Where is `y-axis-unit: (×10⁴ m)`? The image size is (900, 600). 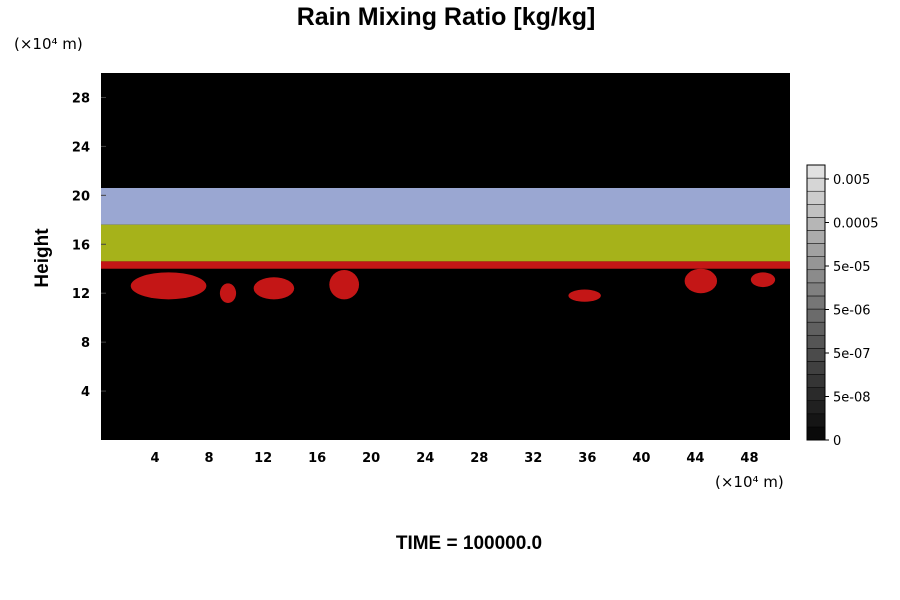
y-axis-unit: (×10⁴ m) is located at coordinates (48, 44).